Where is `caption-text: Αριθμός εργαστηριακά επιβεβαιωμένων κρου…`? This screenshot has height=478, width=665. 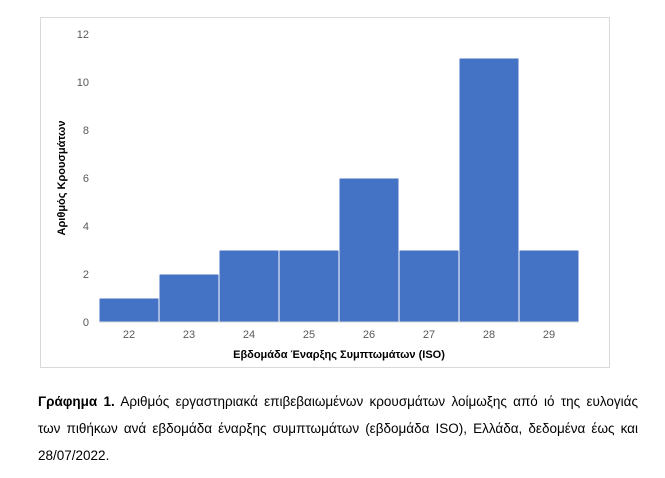
caption-text: Αριθμός εργαστηριακά επιβεβαιωμένων κρου… is located at coordinates (338, 428).